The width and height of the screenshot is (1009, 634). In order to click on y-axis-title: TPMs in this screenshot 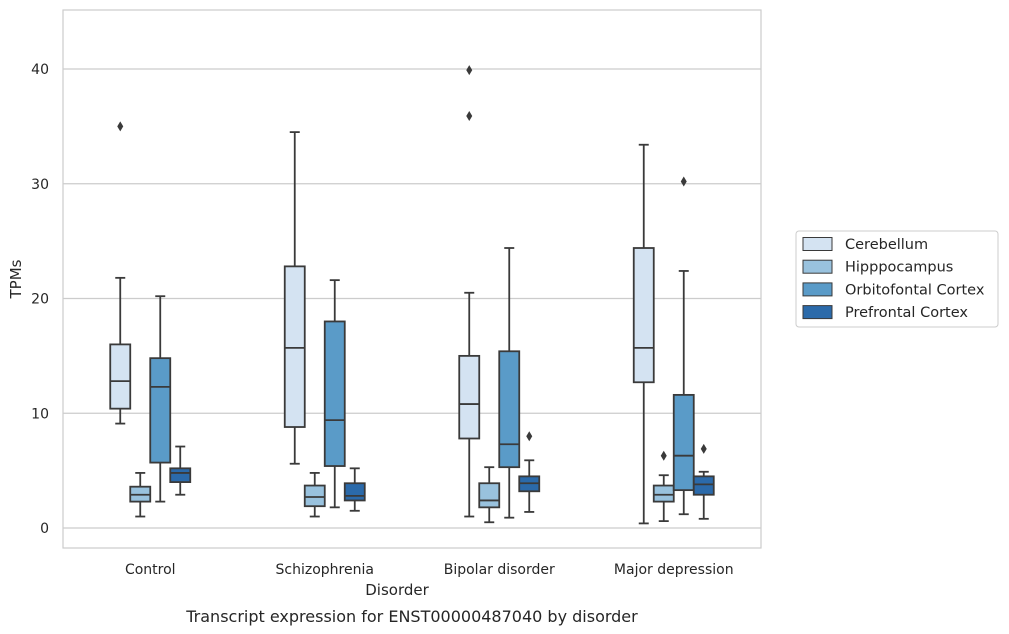, I will do `click(16, 279)`.